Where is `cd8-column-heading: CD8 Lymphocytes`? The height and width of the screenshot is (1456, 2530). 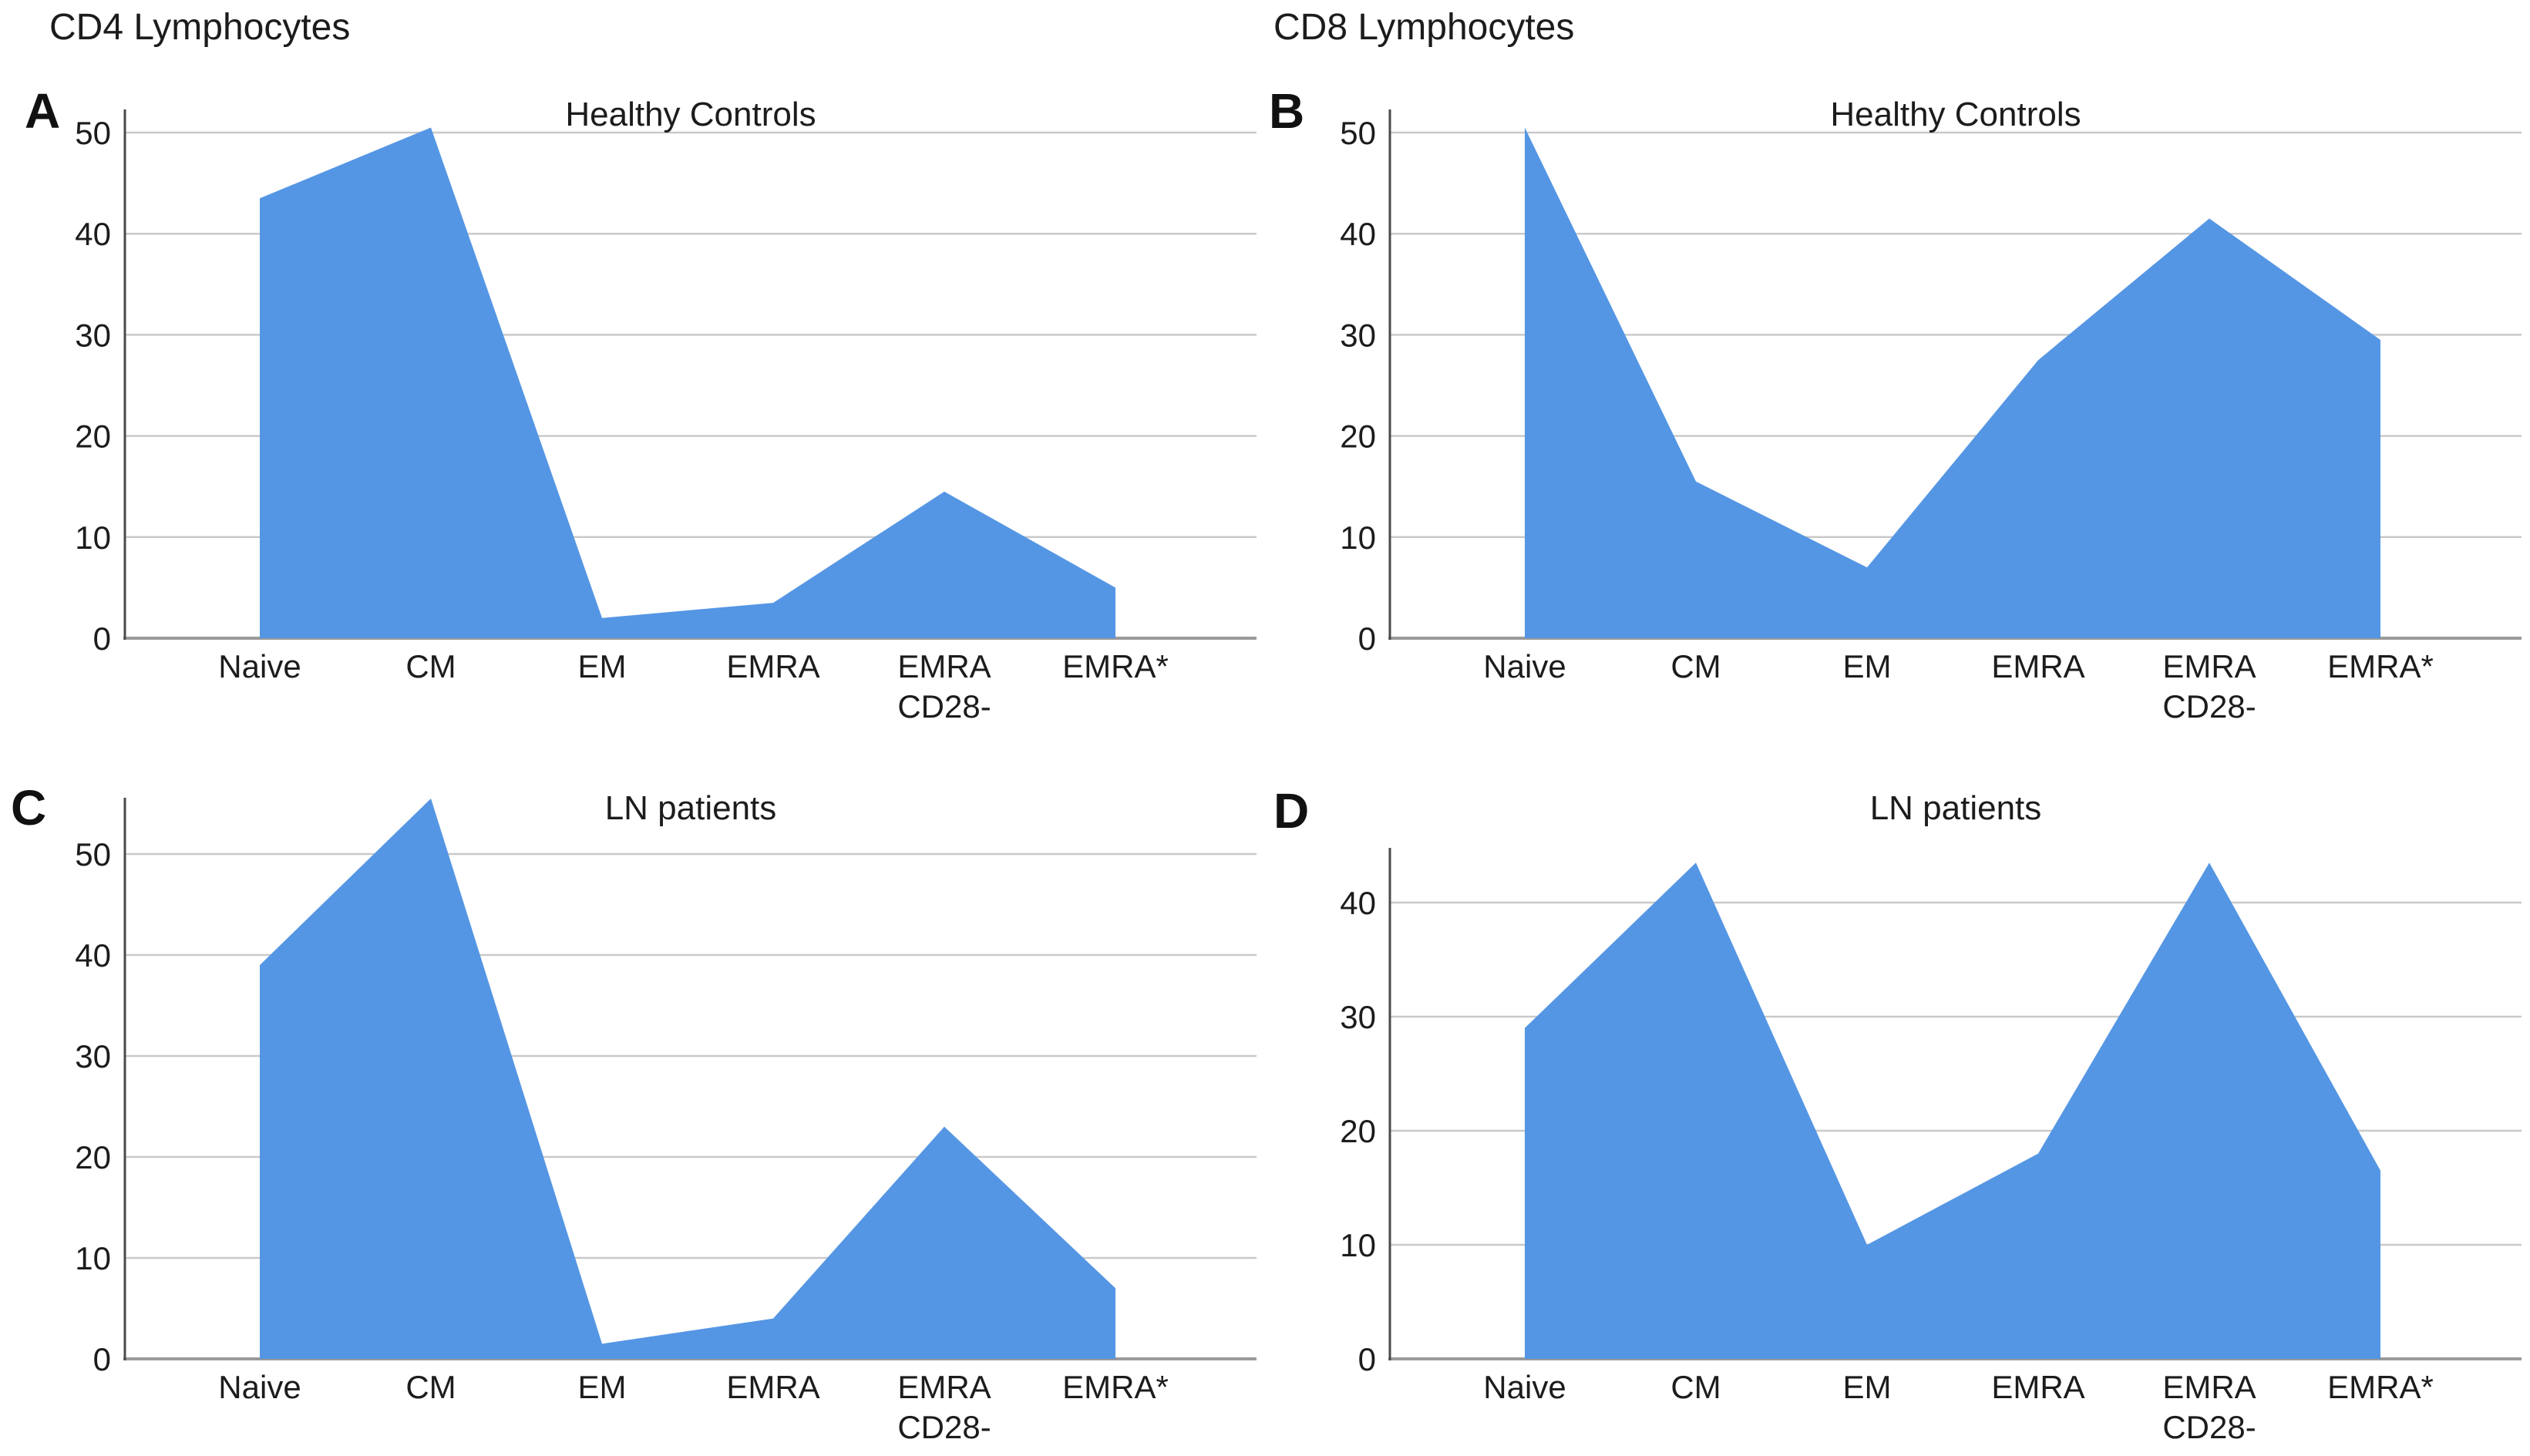
cd8-column-heading: CD8 Lymphocytes is located at coordinates (1424, 27).